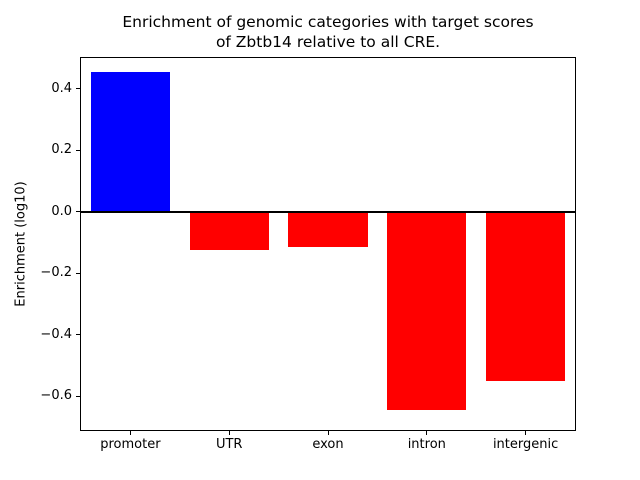 This screenshot has height=480, width=640. I want to click on y-tick-label: −0.4, so click(56, 334).